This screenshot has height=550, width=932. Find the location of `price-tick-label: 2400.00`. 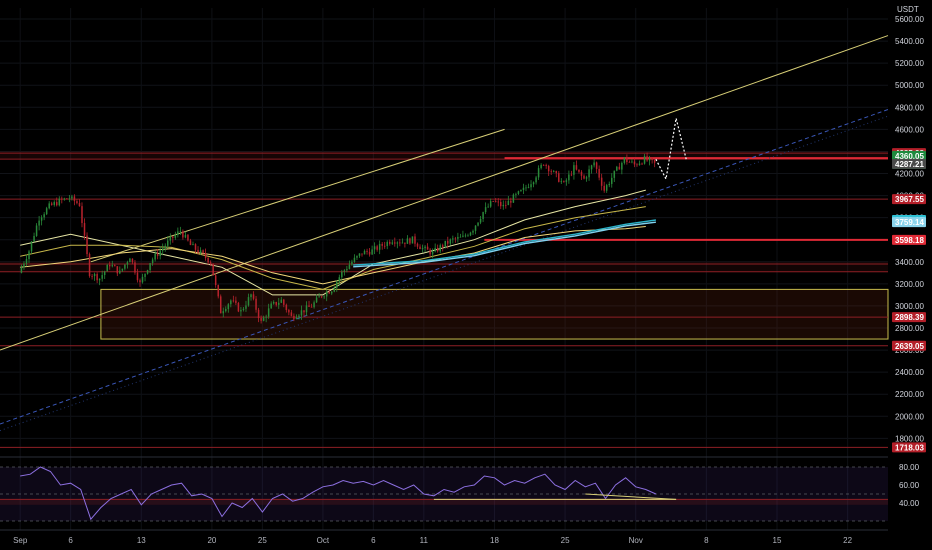

price-tick-label: 2400.00 is located at coordinates (909, 372).